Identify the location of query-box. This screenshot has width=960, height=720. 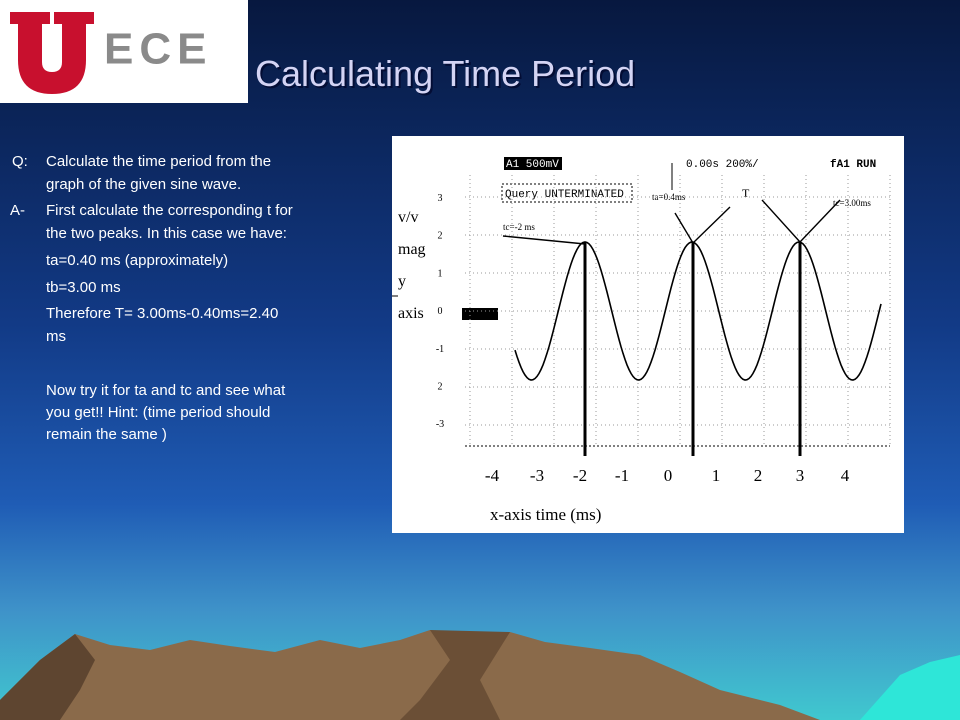
(567, 193).